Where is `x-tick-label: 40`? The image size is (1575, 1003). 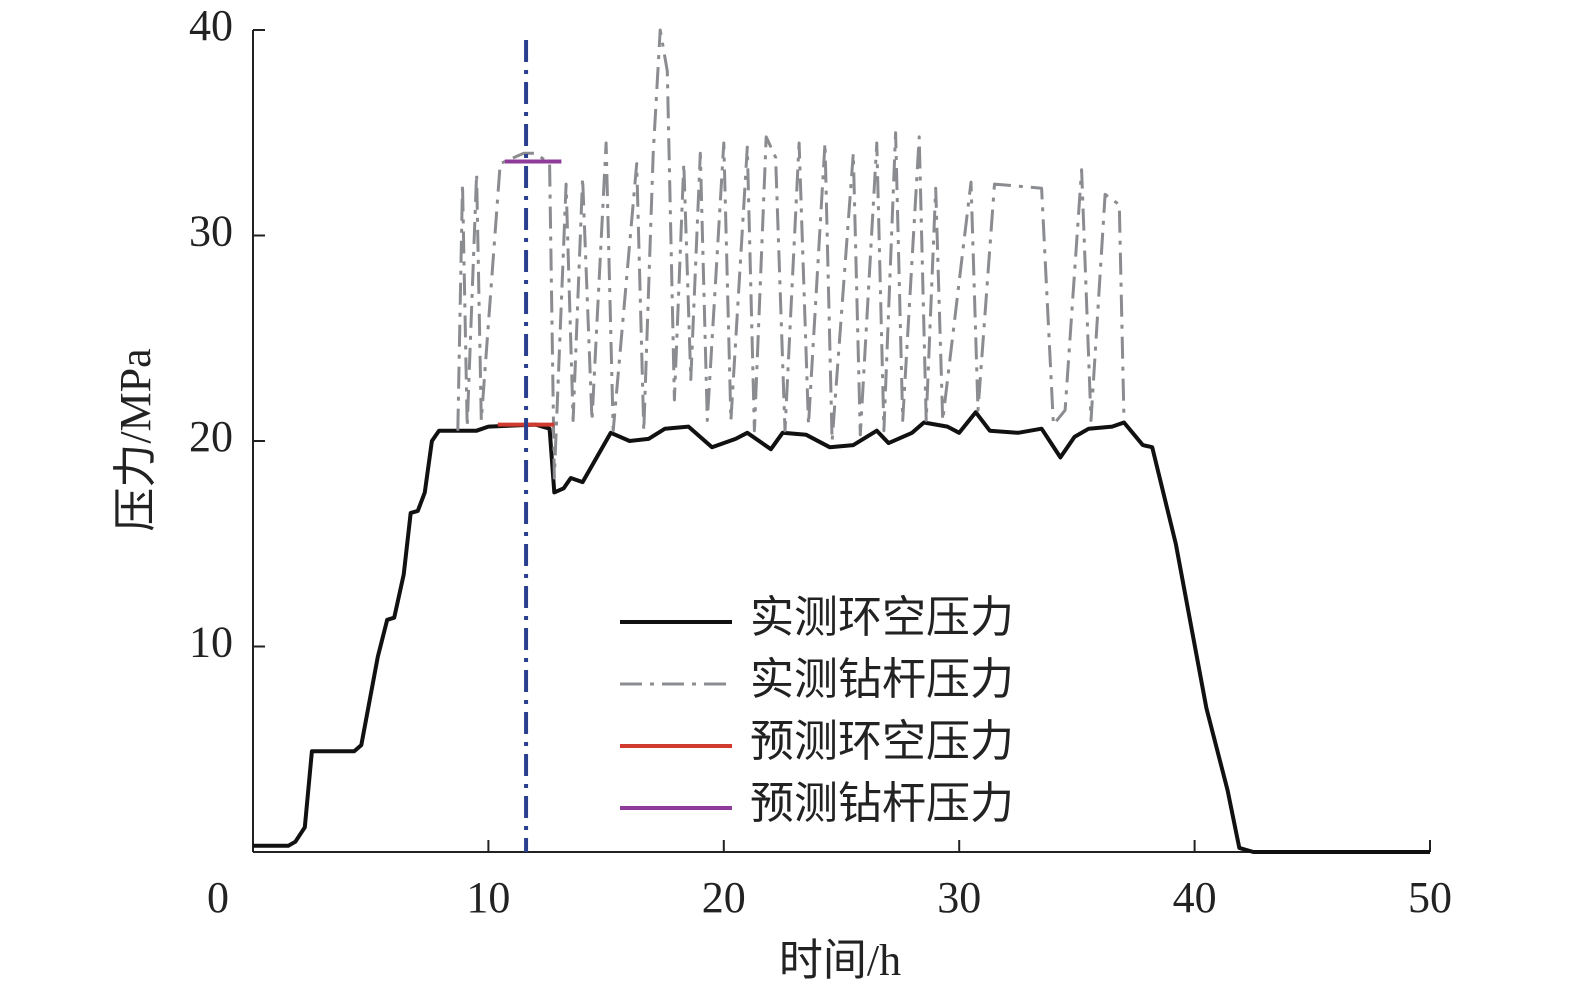 x-tick-label: 40 is located at coordinates (1195, 897).